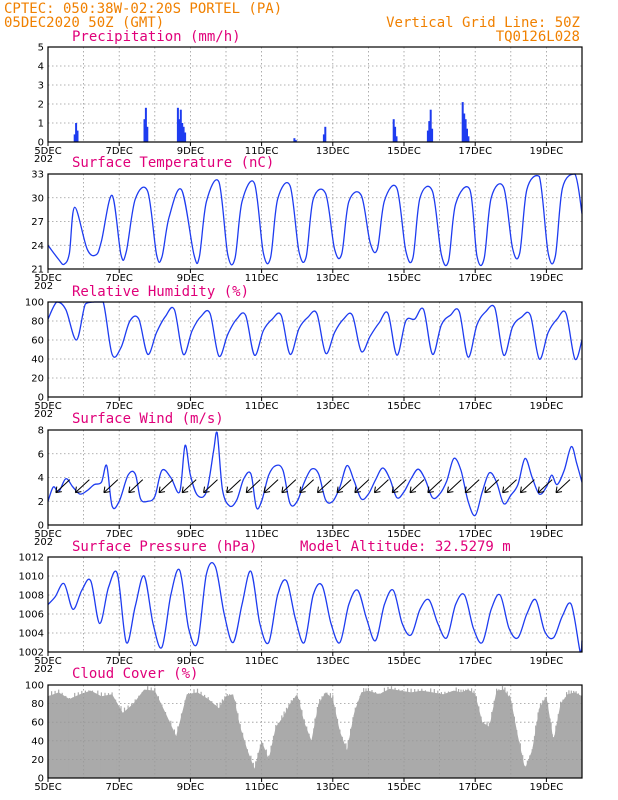  I want to click on y-tick-label: 100, so click(34, 686).